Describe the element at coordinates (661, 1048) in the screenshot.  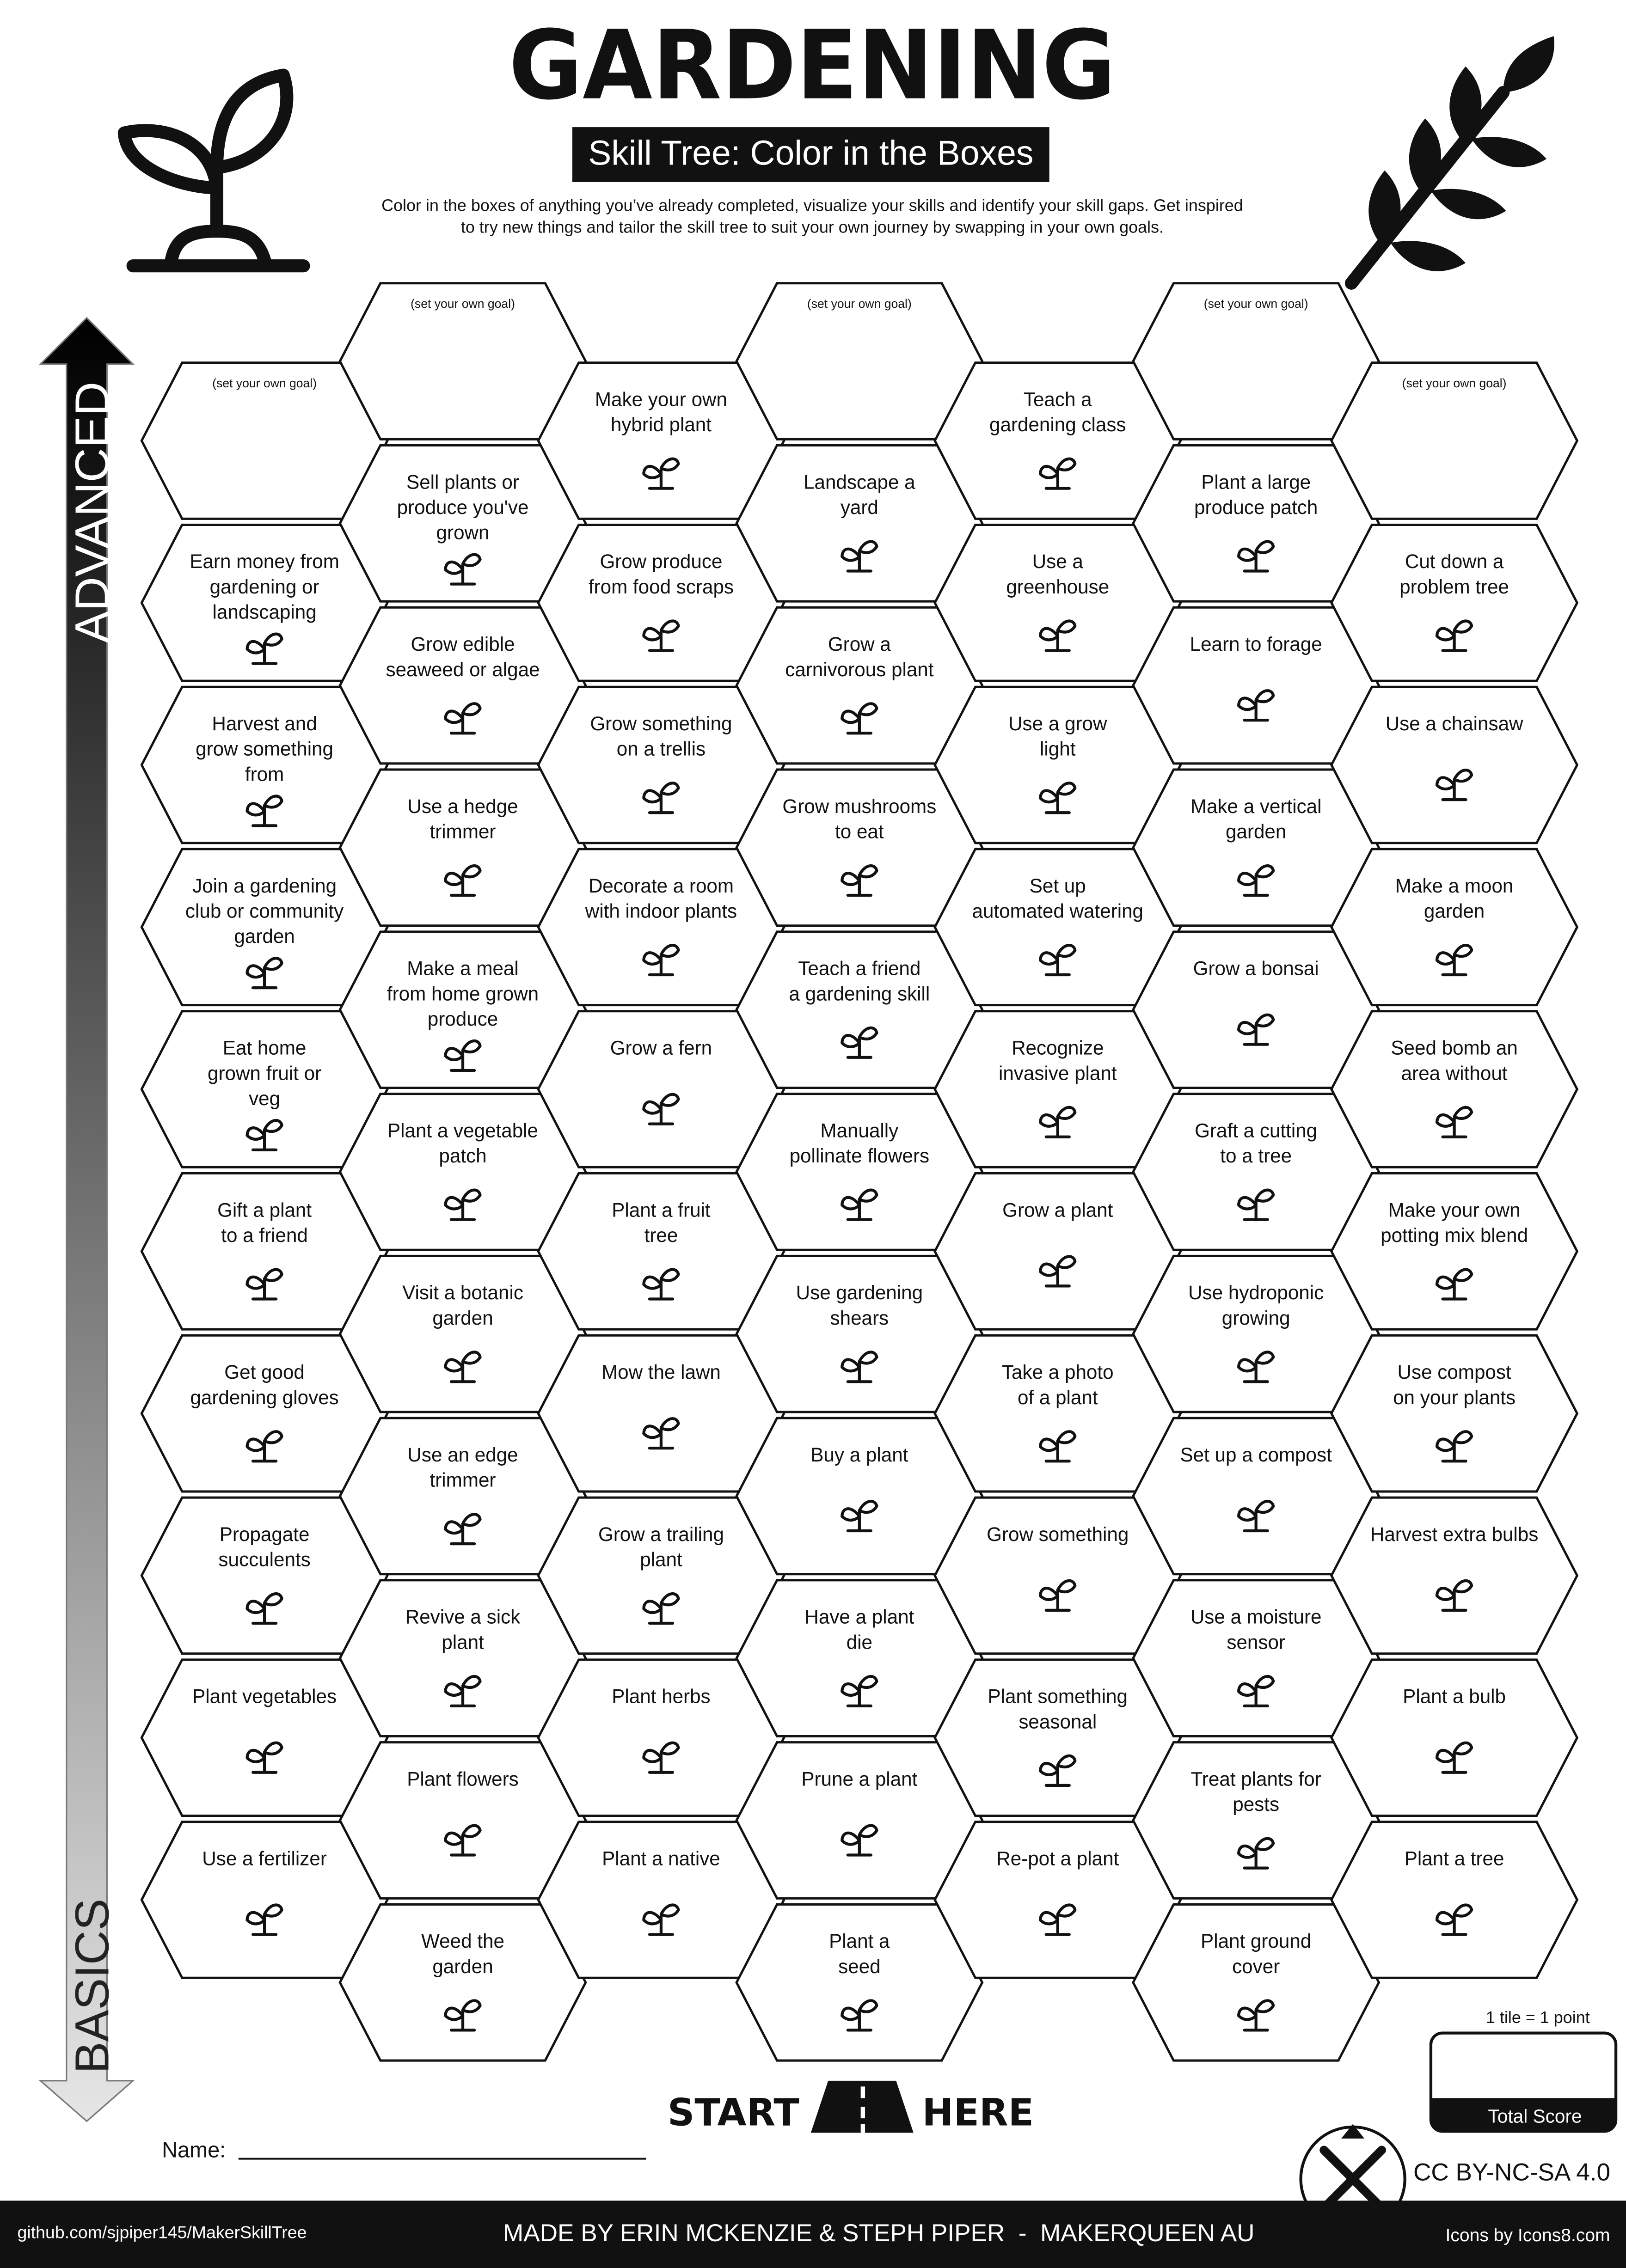
I see `tile-label: Grow a fern` at that location.